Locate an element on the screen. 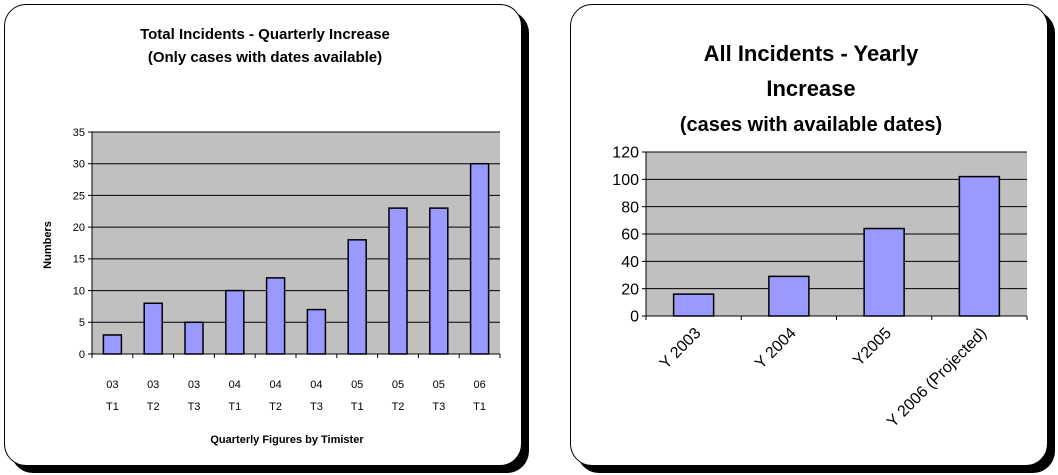 The height and width of the screenshot is (475, 1058). y-tick-label: 100 is located at coordinates (625, 180).